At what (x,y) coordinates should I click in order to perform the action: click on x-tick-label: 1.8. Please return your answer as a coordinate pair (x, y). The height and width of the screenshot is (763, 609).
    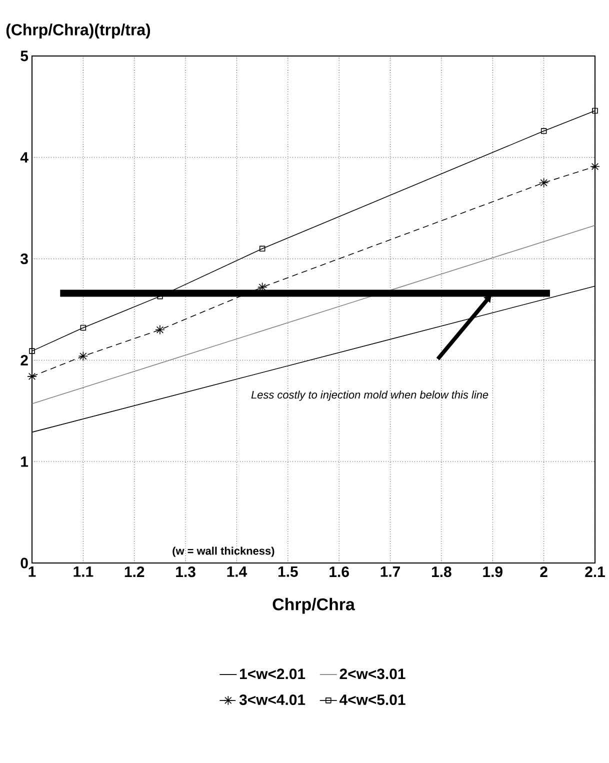
    Looking at the image, I should click on (442, 572).